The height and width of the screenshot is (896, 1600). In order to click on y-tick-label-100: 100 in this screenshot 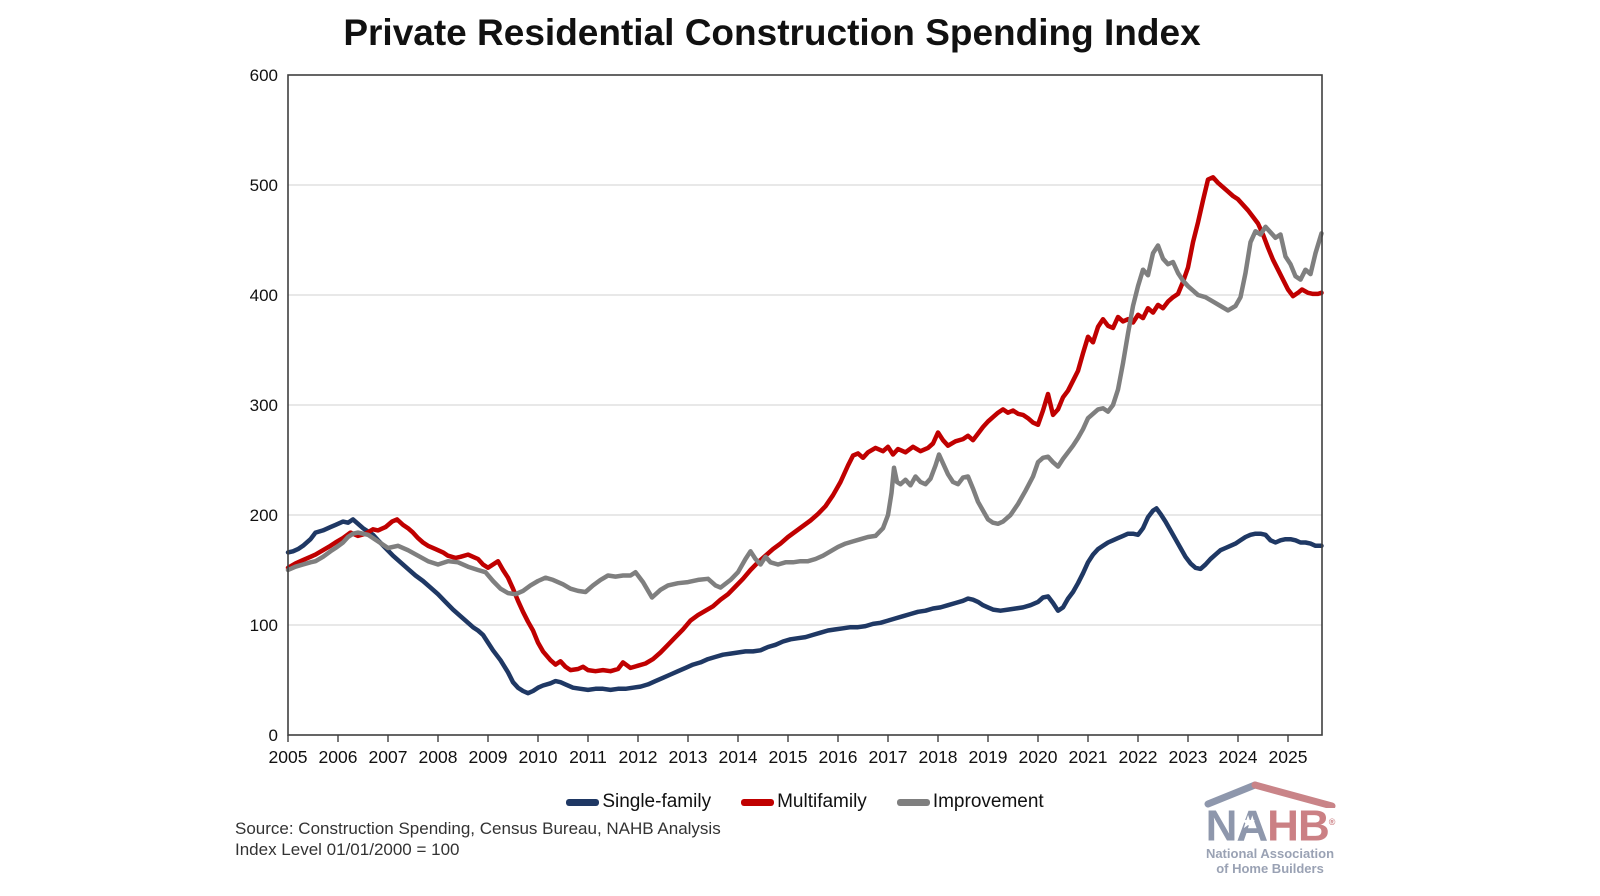, I will do `click(264, 625)`.